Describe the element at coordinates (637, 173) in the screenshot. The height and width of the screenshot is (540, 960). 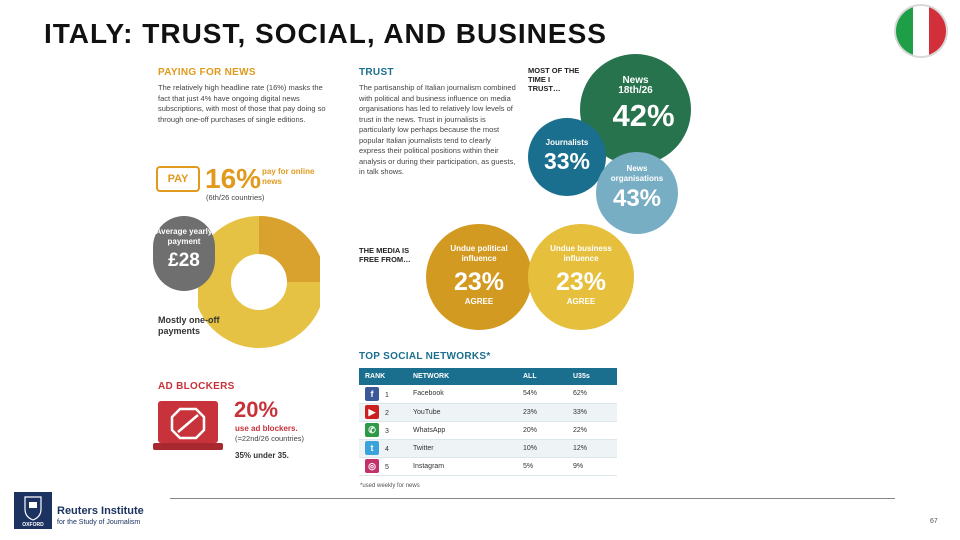
I see `trust-orgs-label: News organisations` at that location.